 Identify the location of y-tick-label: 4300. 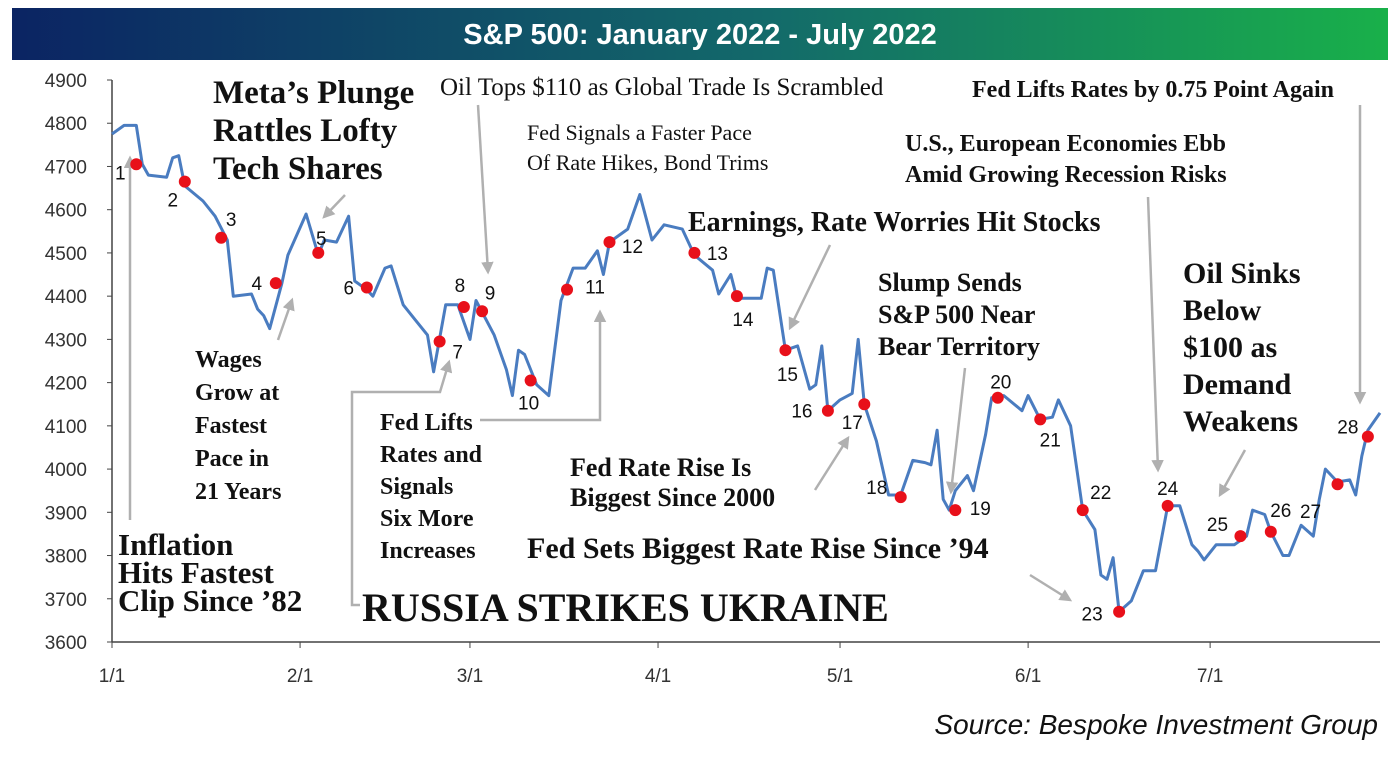
(66, 340).